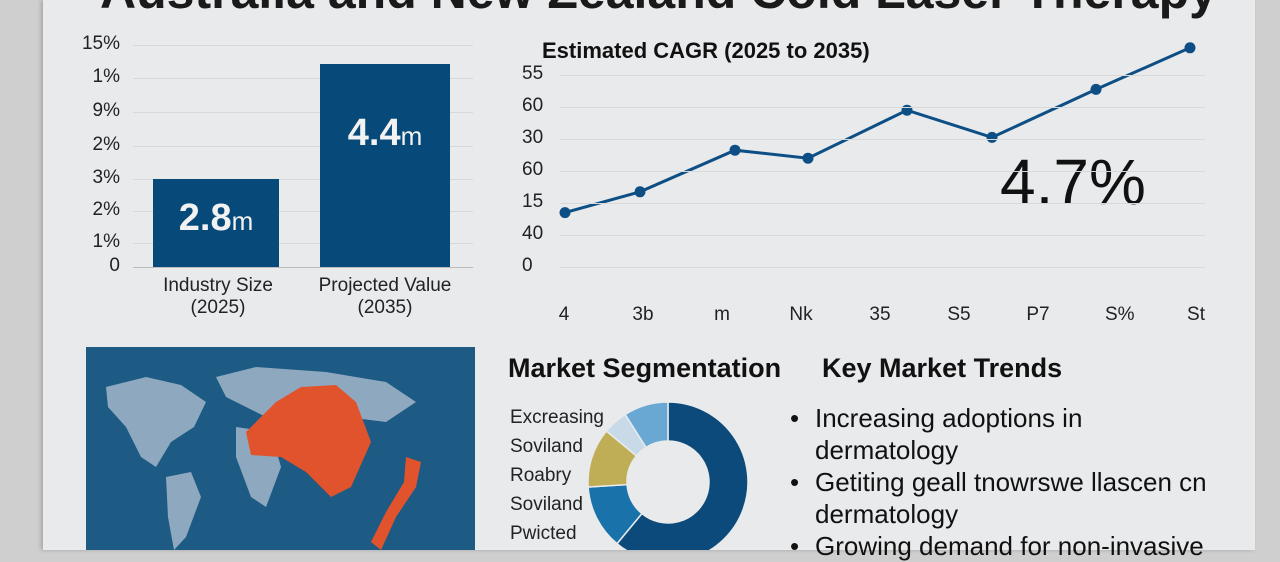  I want to click on cagr-value: 4.7%, so click(1073, 182).